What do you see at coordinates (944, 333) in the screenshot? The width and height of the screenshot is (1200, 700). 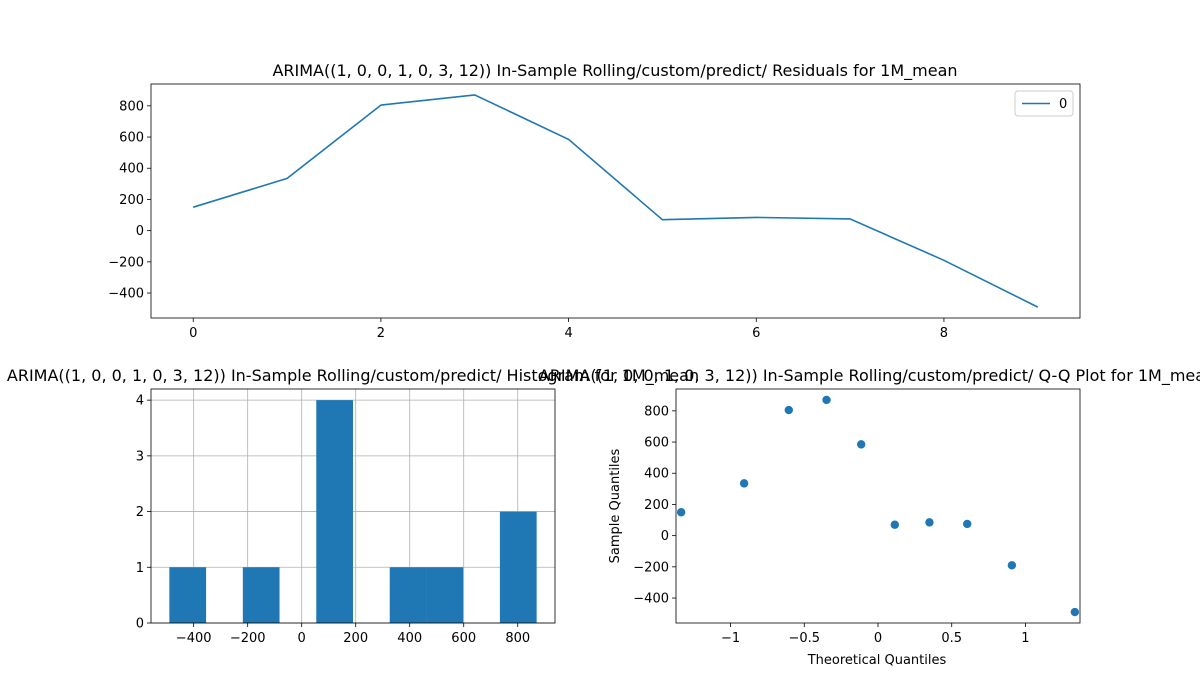 I see `x-tick-label: 8` at bounding box center [944, 333].